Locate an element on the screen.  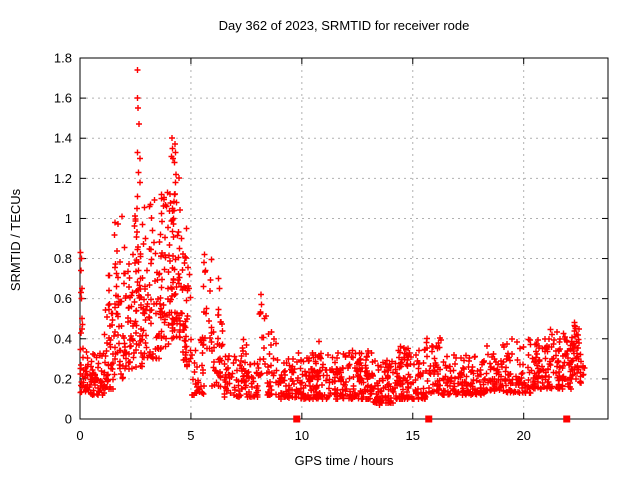
x-tick-label: 20 is located at coordinates (523, 435).